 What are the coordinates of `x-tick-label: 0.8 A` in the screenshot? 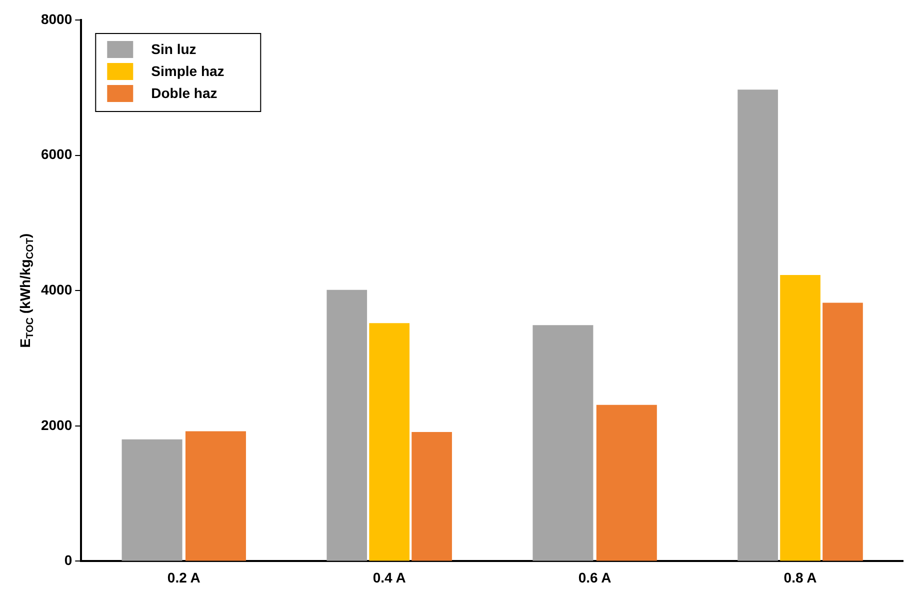 It's located at (800, 577).